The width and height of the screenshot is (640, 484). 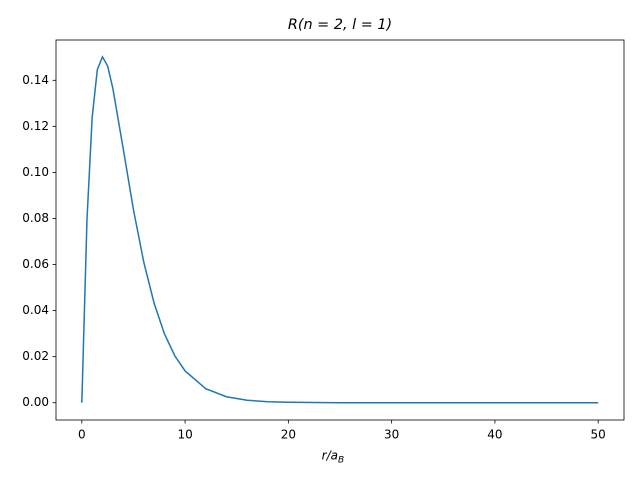 I want to click on chart-title: R(n = 2, l = 1), so click(x=340, y=25).